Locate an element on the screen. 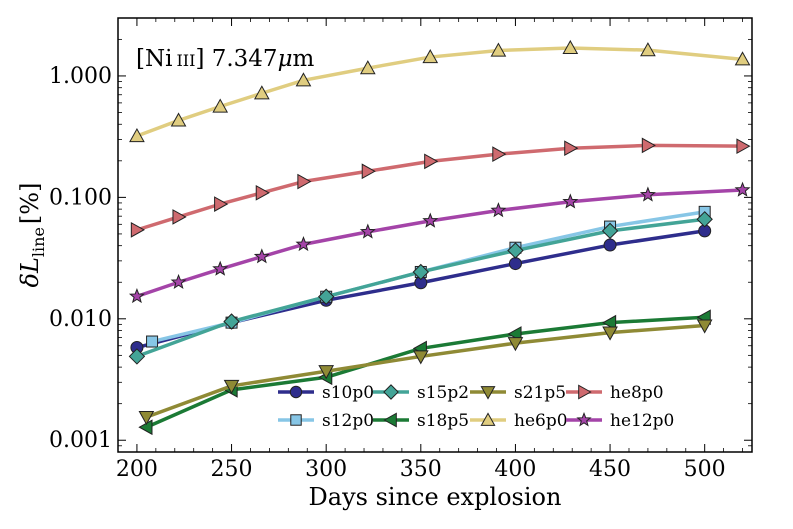 Image resolution: width=793 pixels, height=529 pixels. y-axis-label-subscript: line is located at coordinates (38, 242).